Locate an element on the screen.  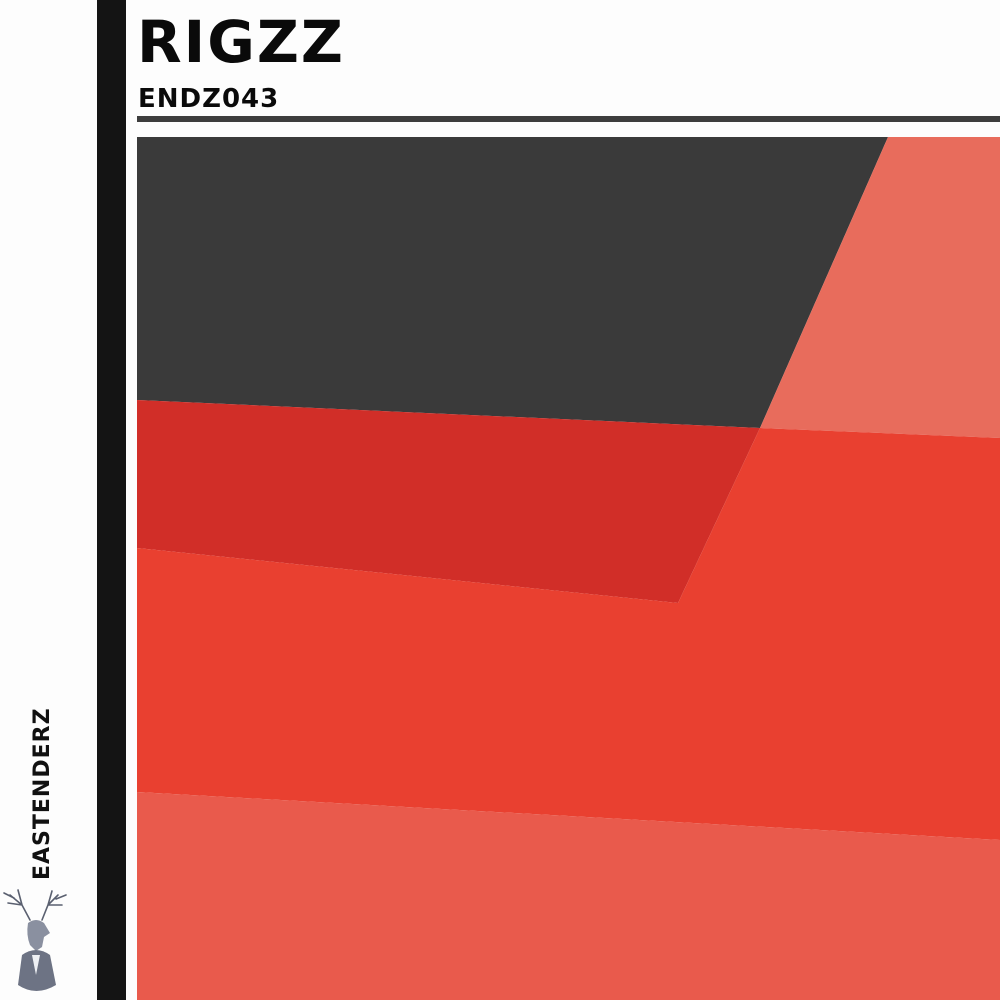
artist-title: RIGZZ is located at coordinates (241, 42).